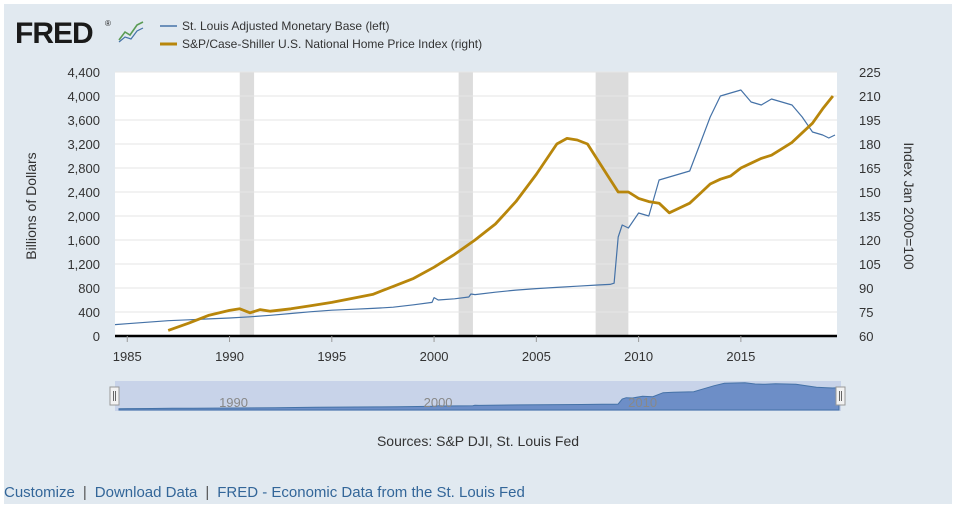 This screenshot has width=959, height=510. I want to click on y-tick-left-label: 2,400, so click(83, 192).